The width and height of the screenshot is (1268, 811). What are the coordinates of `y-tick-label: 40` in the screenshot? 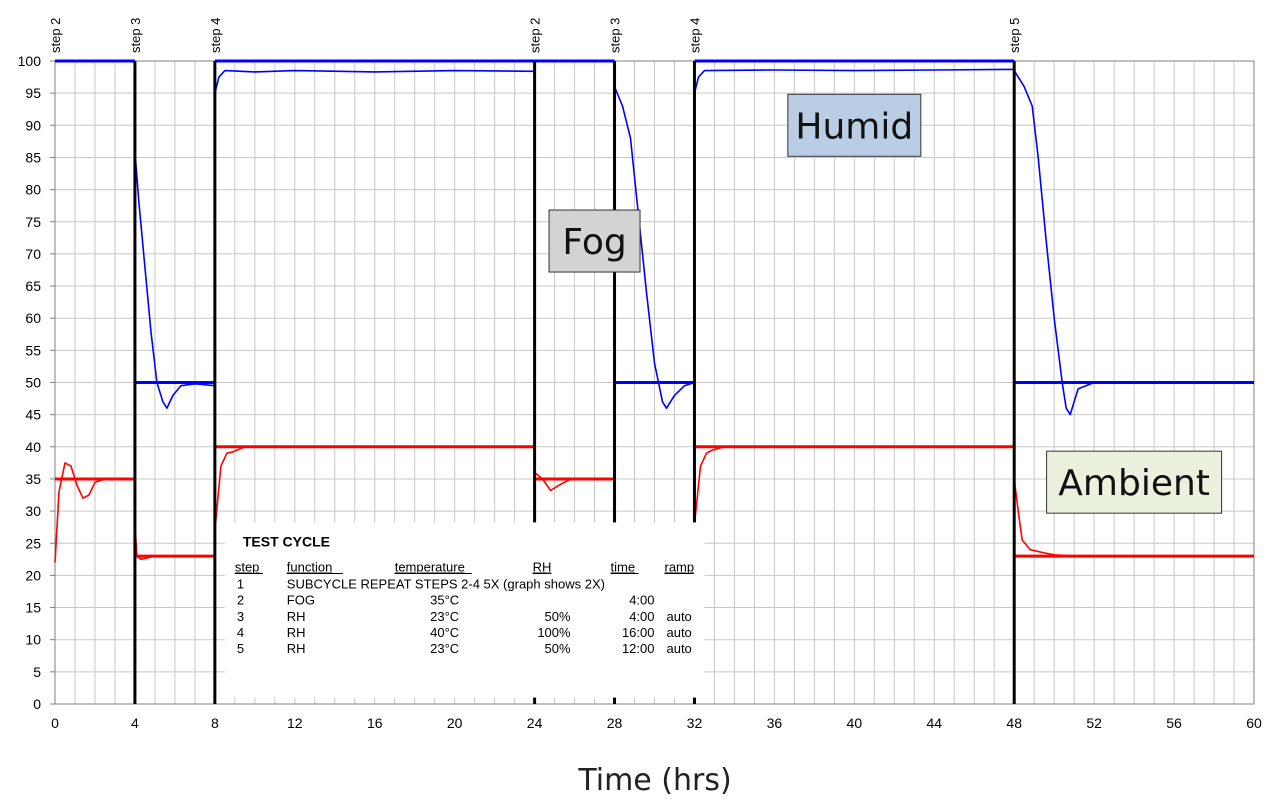 It's located at (33, 447).